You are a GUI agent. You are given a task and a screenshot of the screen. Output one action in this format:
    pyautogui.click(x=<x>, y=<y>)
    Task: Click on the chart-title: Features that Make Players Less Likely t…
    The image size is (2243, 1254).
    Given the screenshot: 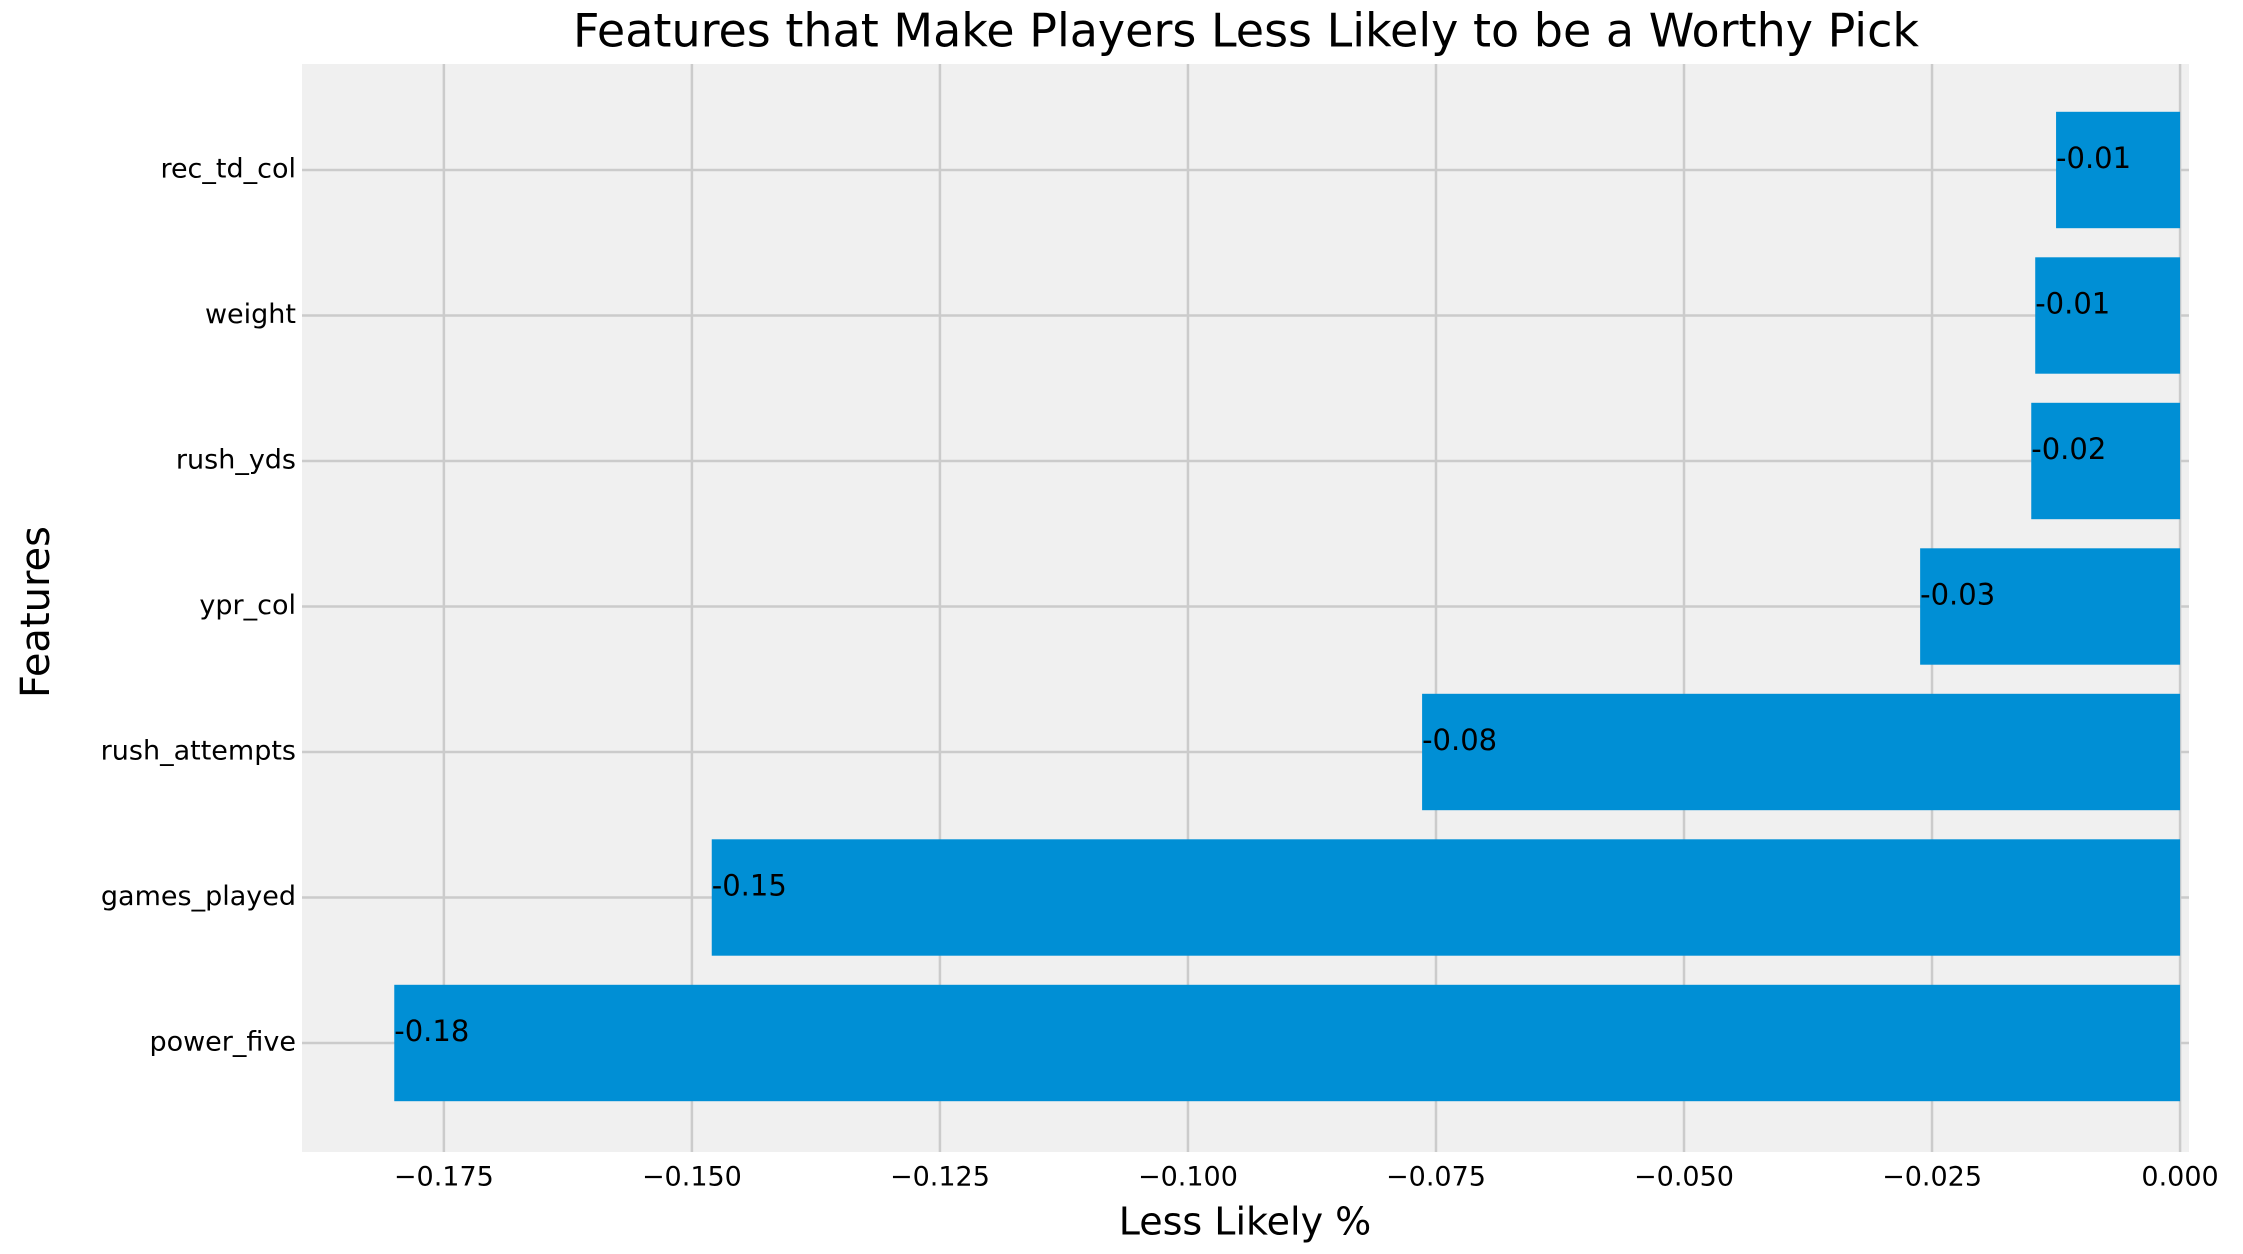 What is the action you would take?
    pyautogui.click(x=1246, y=31)
    